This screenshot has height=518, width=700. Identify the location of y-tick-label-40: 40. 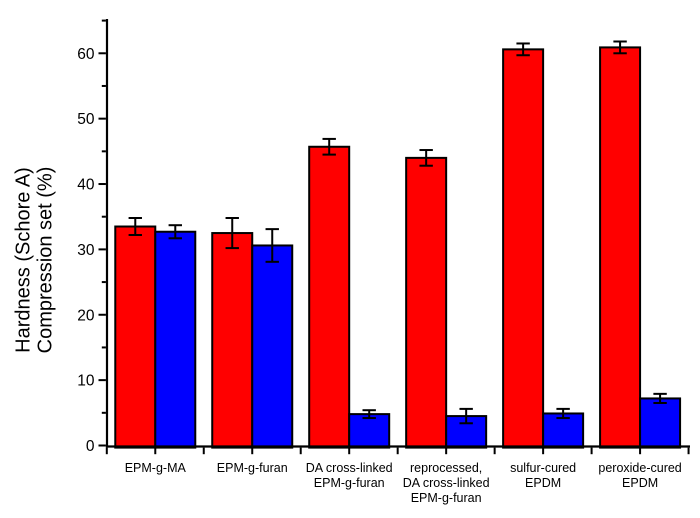
(86, 185).